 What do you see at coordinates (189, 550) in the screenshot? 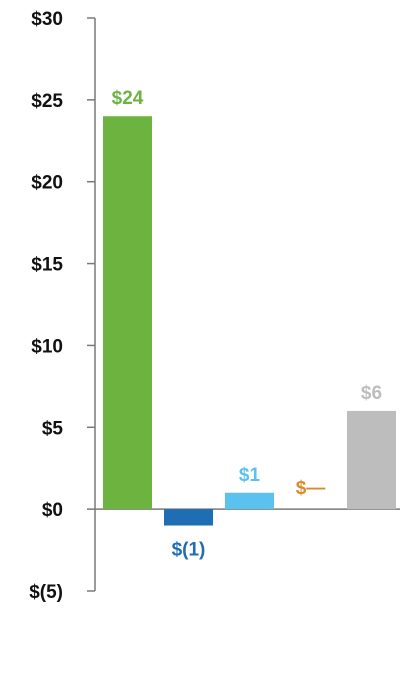
I see `data-label: $(1)` at bounding box center [189, 550].